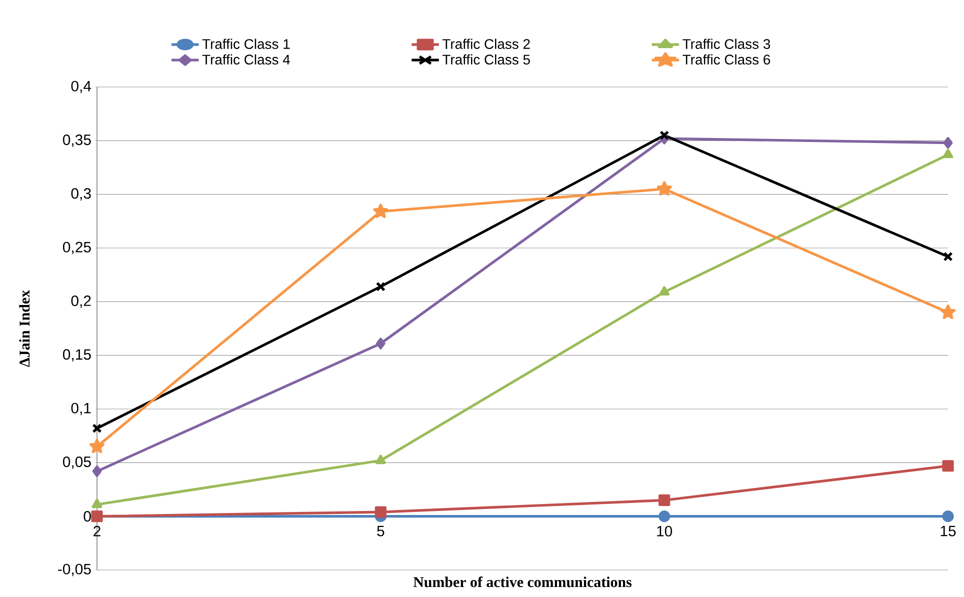  I want to click on y-tick-label: 0,3, so click(81, 194).